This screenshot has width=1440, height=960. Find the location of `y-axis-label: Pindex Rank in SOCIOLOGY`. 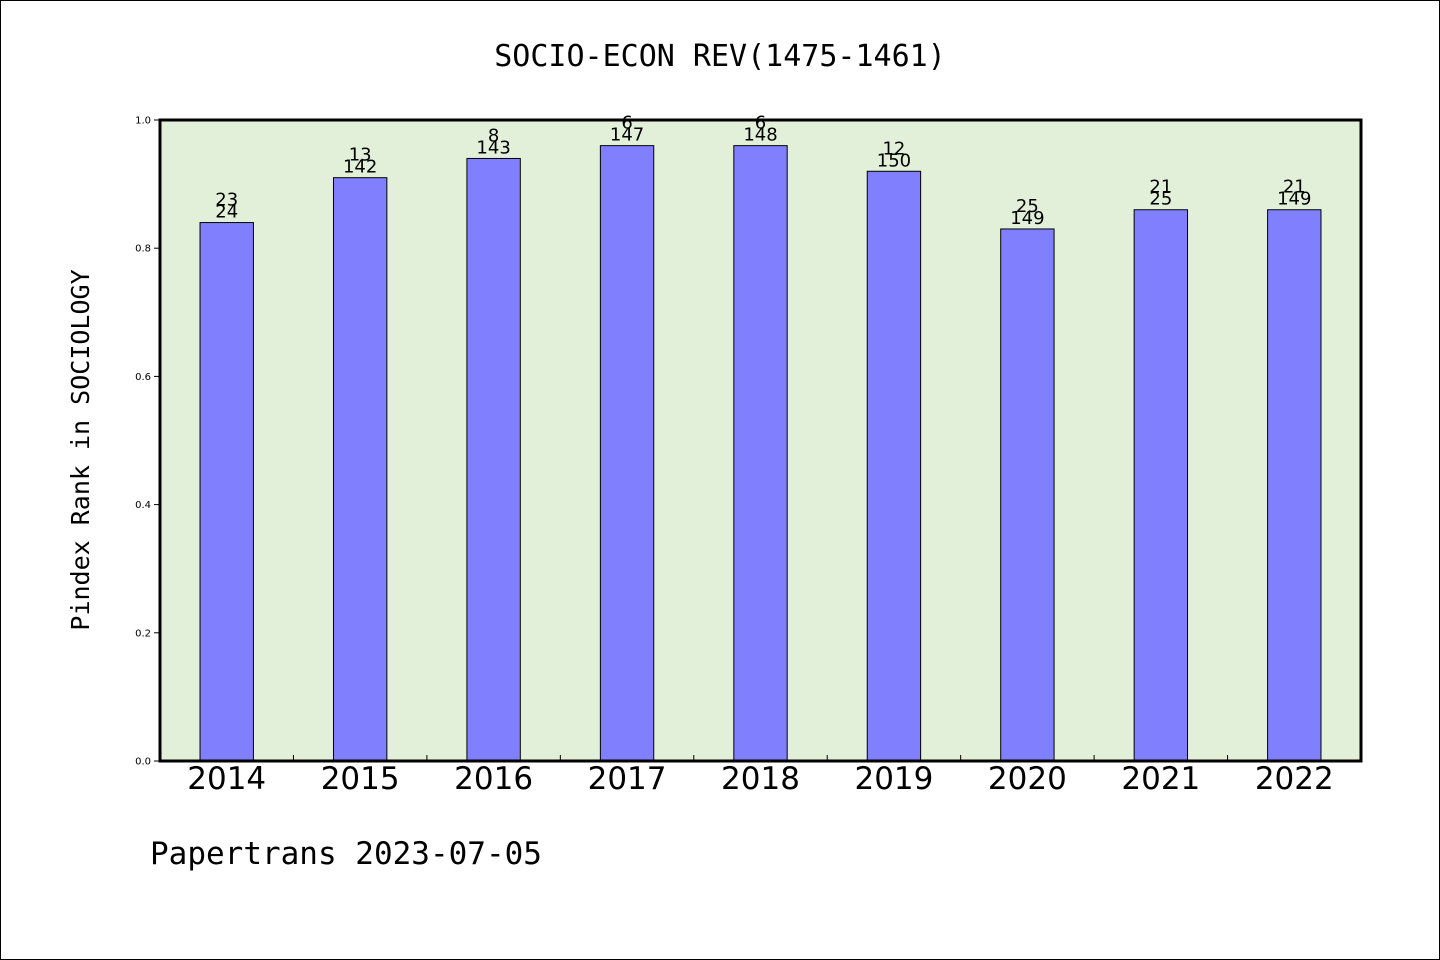

y-axis-label: Pindex Rank in SOCIOLOGY is located at coordinates (80, 449).